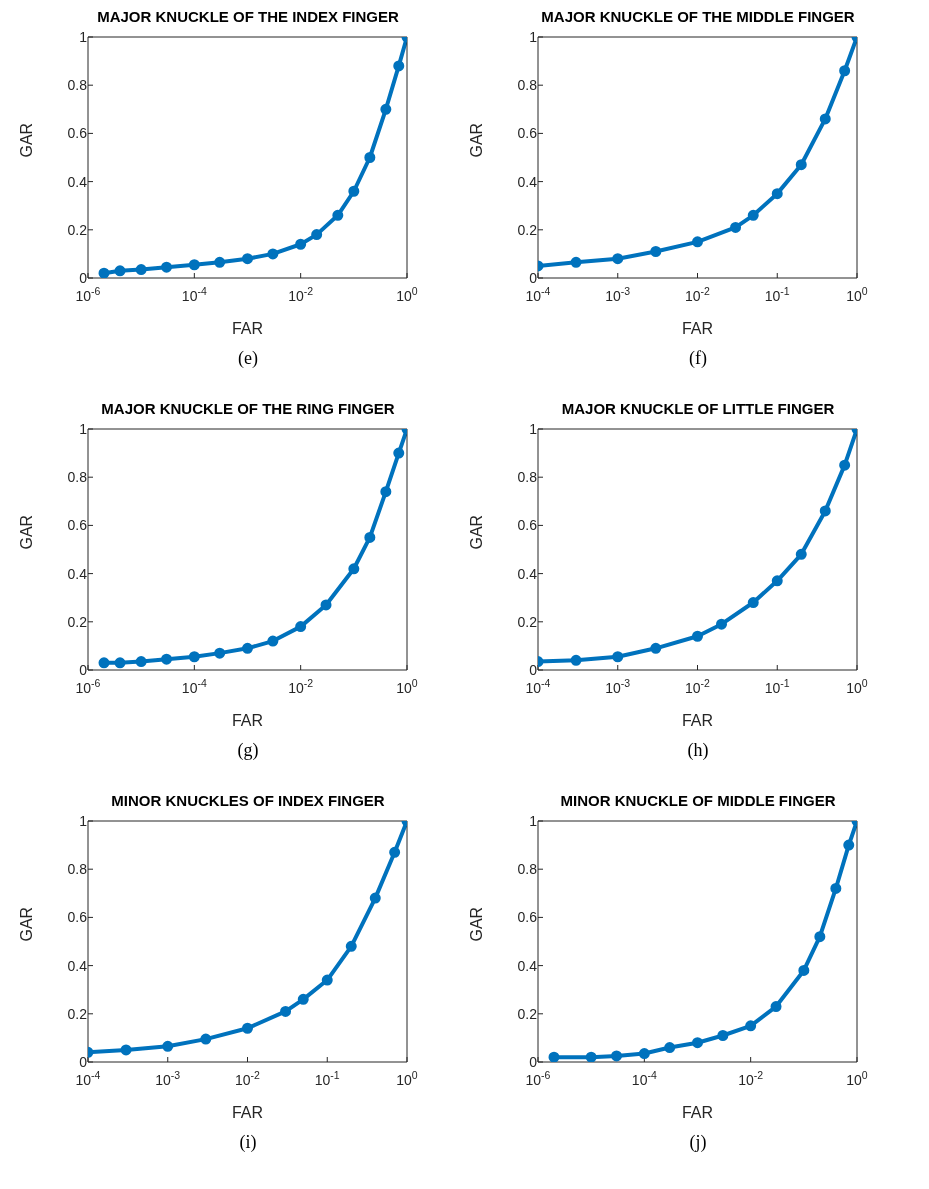  What do you see at coordinates (698, 750) in the screenshot?
I see `text: (h)` at bounding box center [698, 750].